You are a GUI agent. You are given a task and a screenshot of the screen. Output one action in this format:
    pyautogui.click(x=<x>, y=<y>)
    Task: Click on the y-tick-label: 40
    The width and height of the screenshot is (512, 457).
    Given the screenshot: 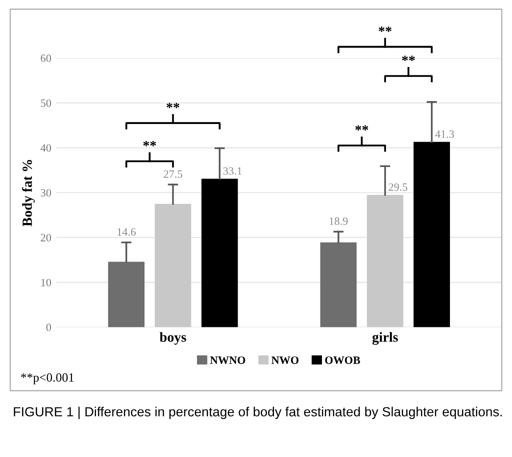 What is the action you would take?
    pyautogui.click(x=46, y=148)
    